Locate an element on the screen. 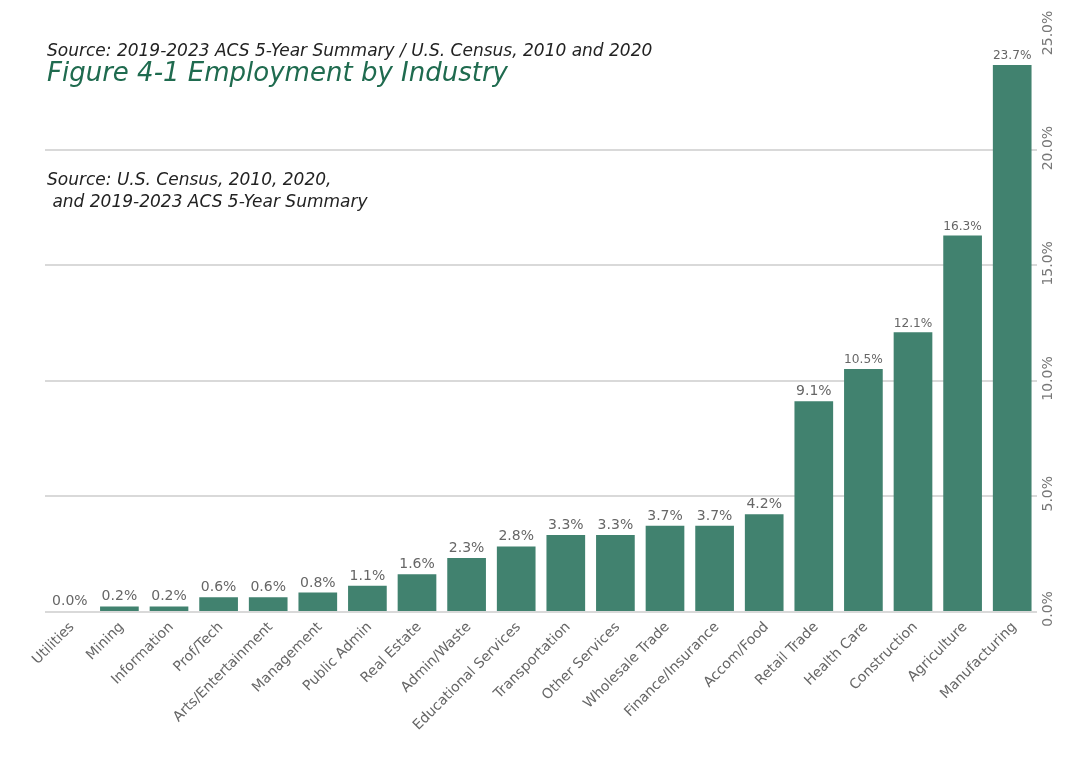  y-tick-label: 15.0% is located at coordinates (1047, 263).